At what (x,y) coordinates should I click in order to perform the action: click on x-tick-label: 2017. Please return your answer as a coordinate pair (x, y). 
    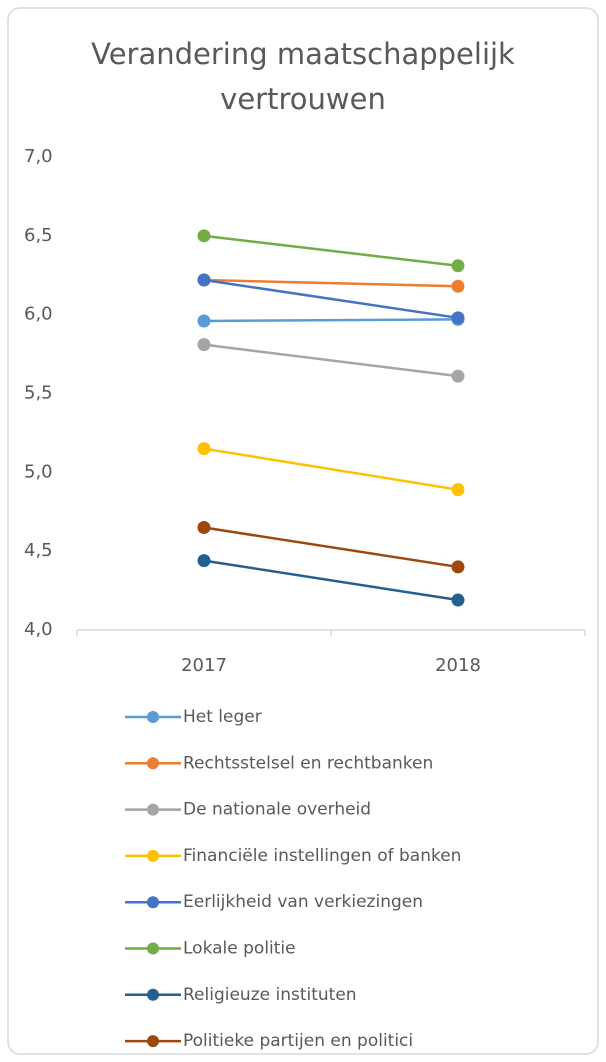
    Looking at the image, I should click on (204, 665).